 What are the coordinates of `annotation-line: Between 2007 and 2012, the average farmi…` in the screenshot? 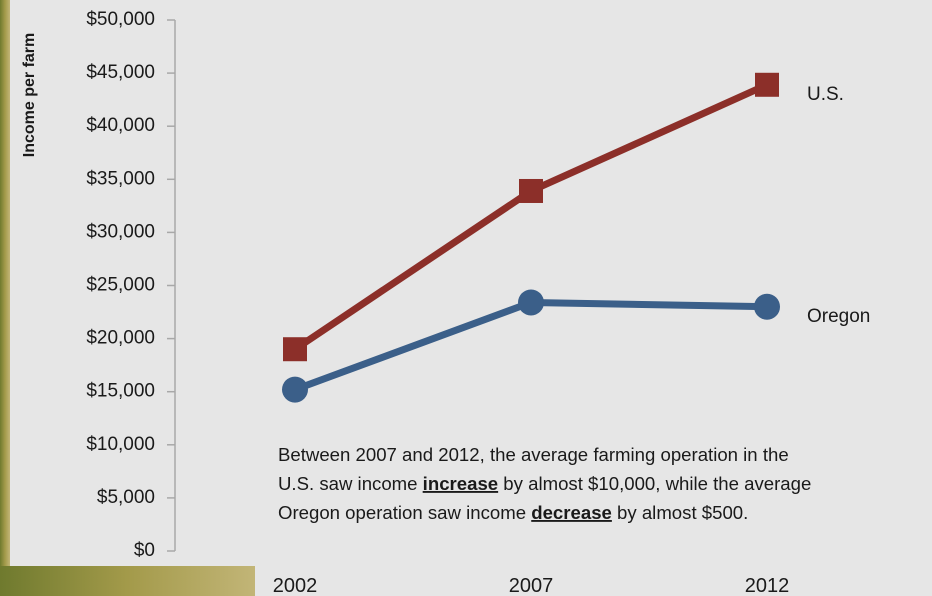 It's located at (533, 454).